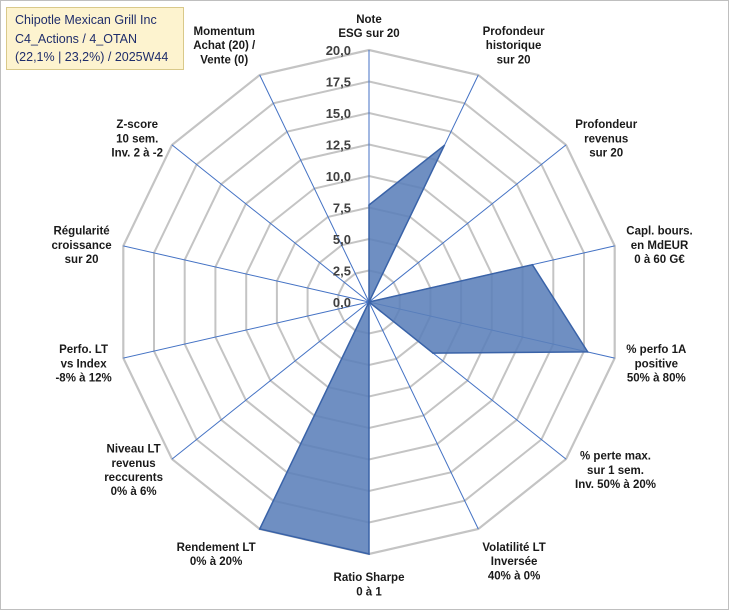  I want to click on axis-label-group: Volatilité LT Inversée 40% à 0%, so click(513, 562).